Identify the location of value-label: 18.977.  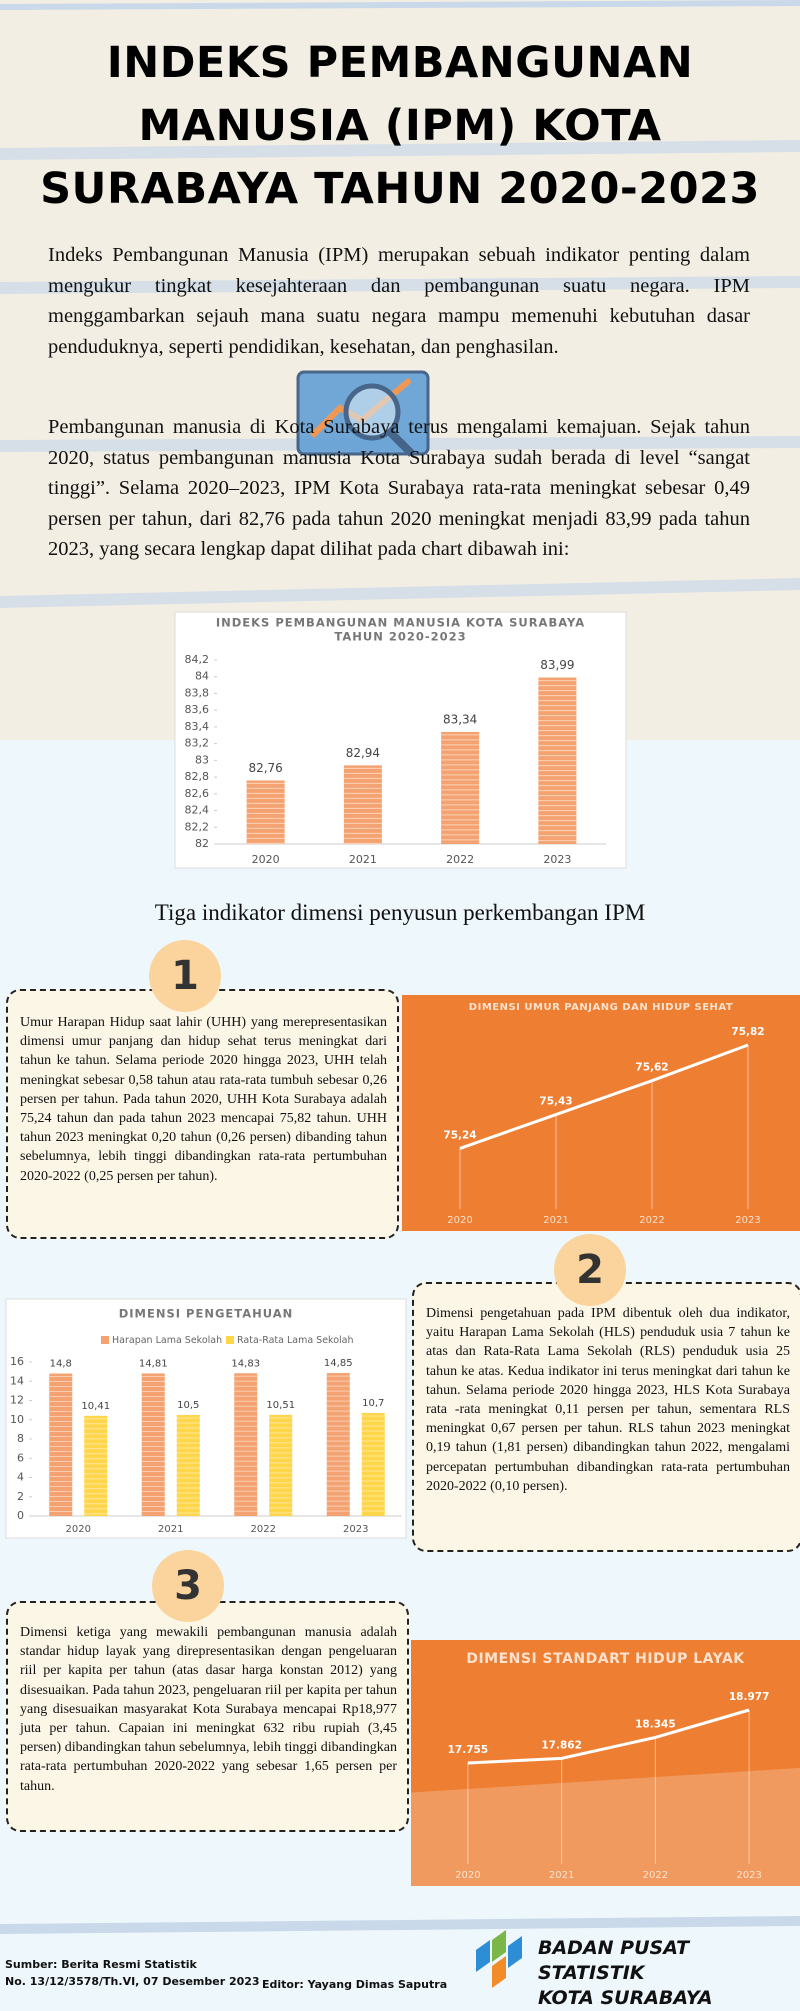
(749, 1697).